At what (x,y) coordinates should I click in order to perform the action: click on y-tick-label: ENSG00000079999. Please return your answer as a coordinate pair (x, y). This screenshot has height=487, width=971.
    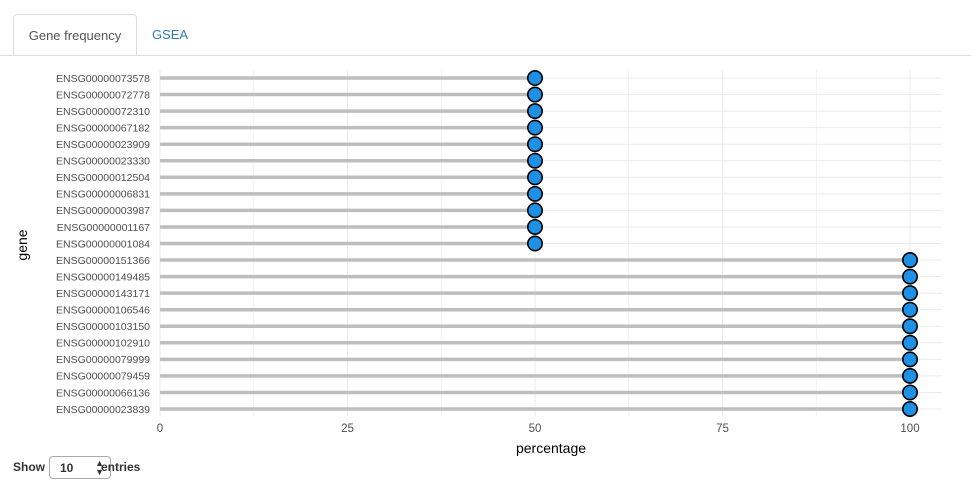
    Looking at the image, I should click on (103, 360).